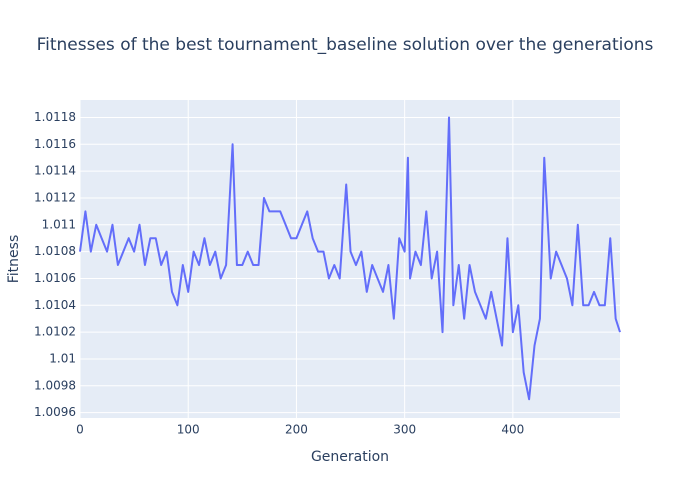 The width and height of the screenshot is (700, 500). What do you see at coordinates (80, 430) in the screenshot?
I see `x-tick-label: 0` at bounding box center [80, 430].